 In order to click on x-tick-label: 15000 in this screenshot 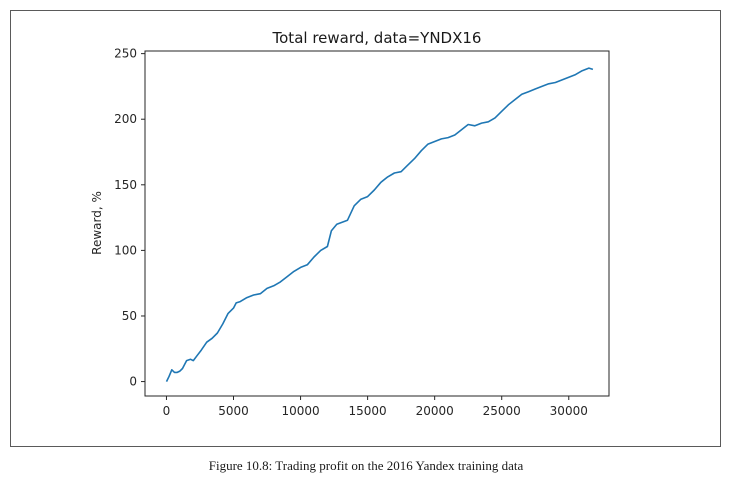, I will do `click(368, 411)`.